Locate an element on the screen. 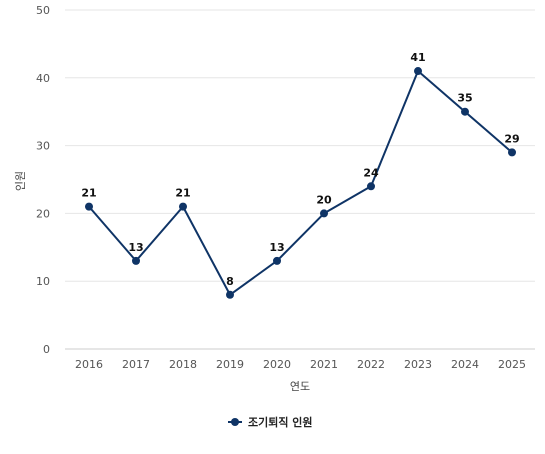 The height and width of the screenshot is (454, 545). x-tick-label: 2024 is located at coordinates (465, 364).